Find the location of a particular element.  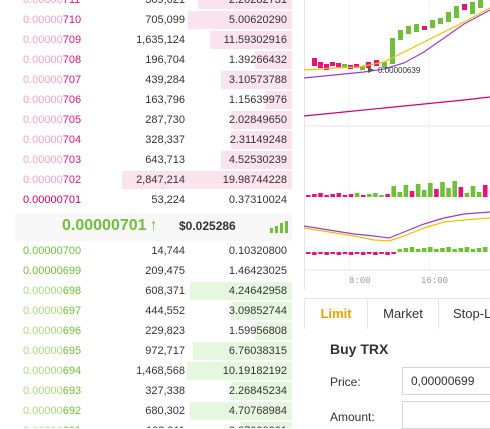

ask-row: 0.00000707 439,284 3.10573788 is located at coordinates (153, 80).